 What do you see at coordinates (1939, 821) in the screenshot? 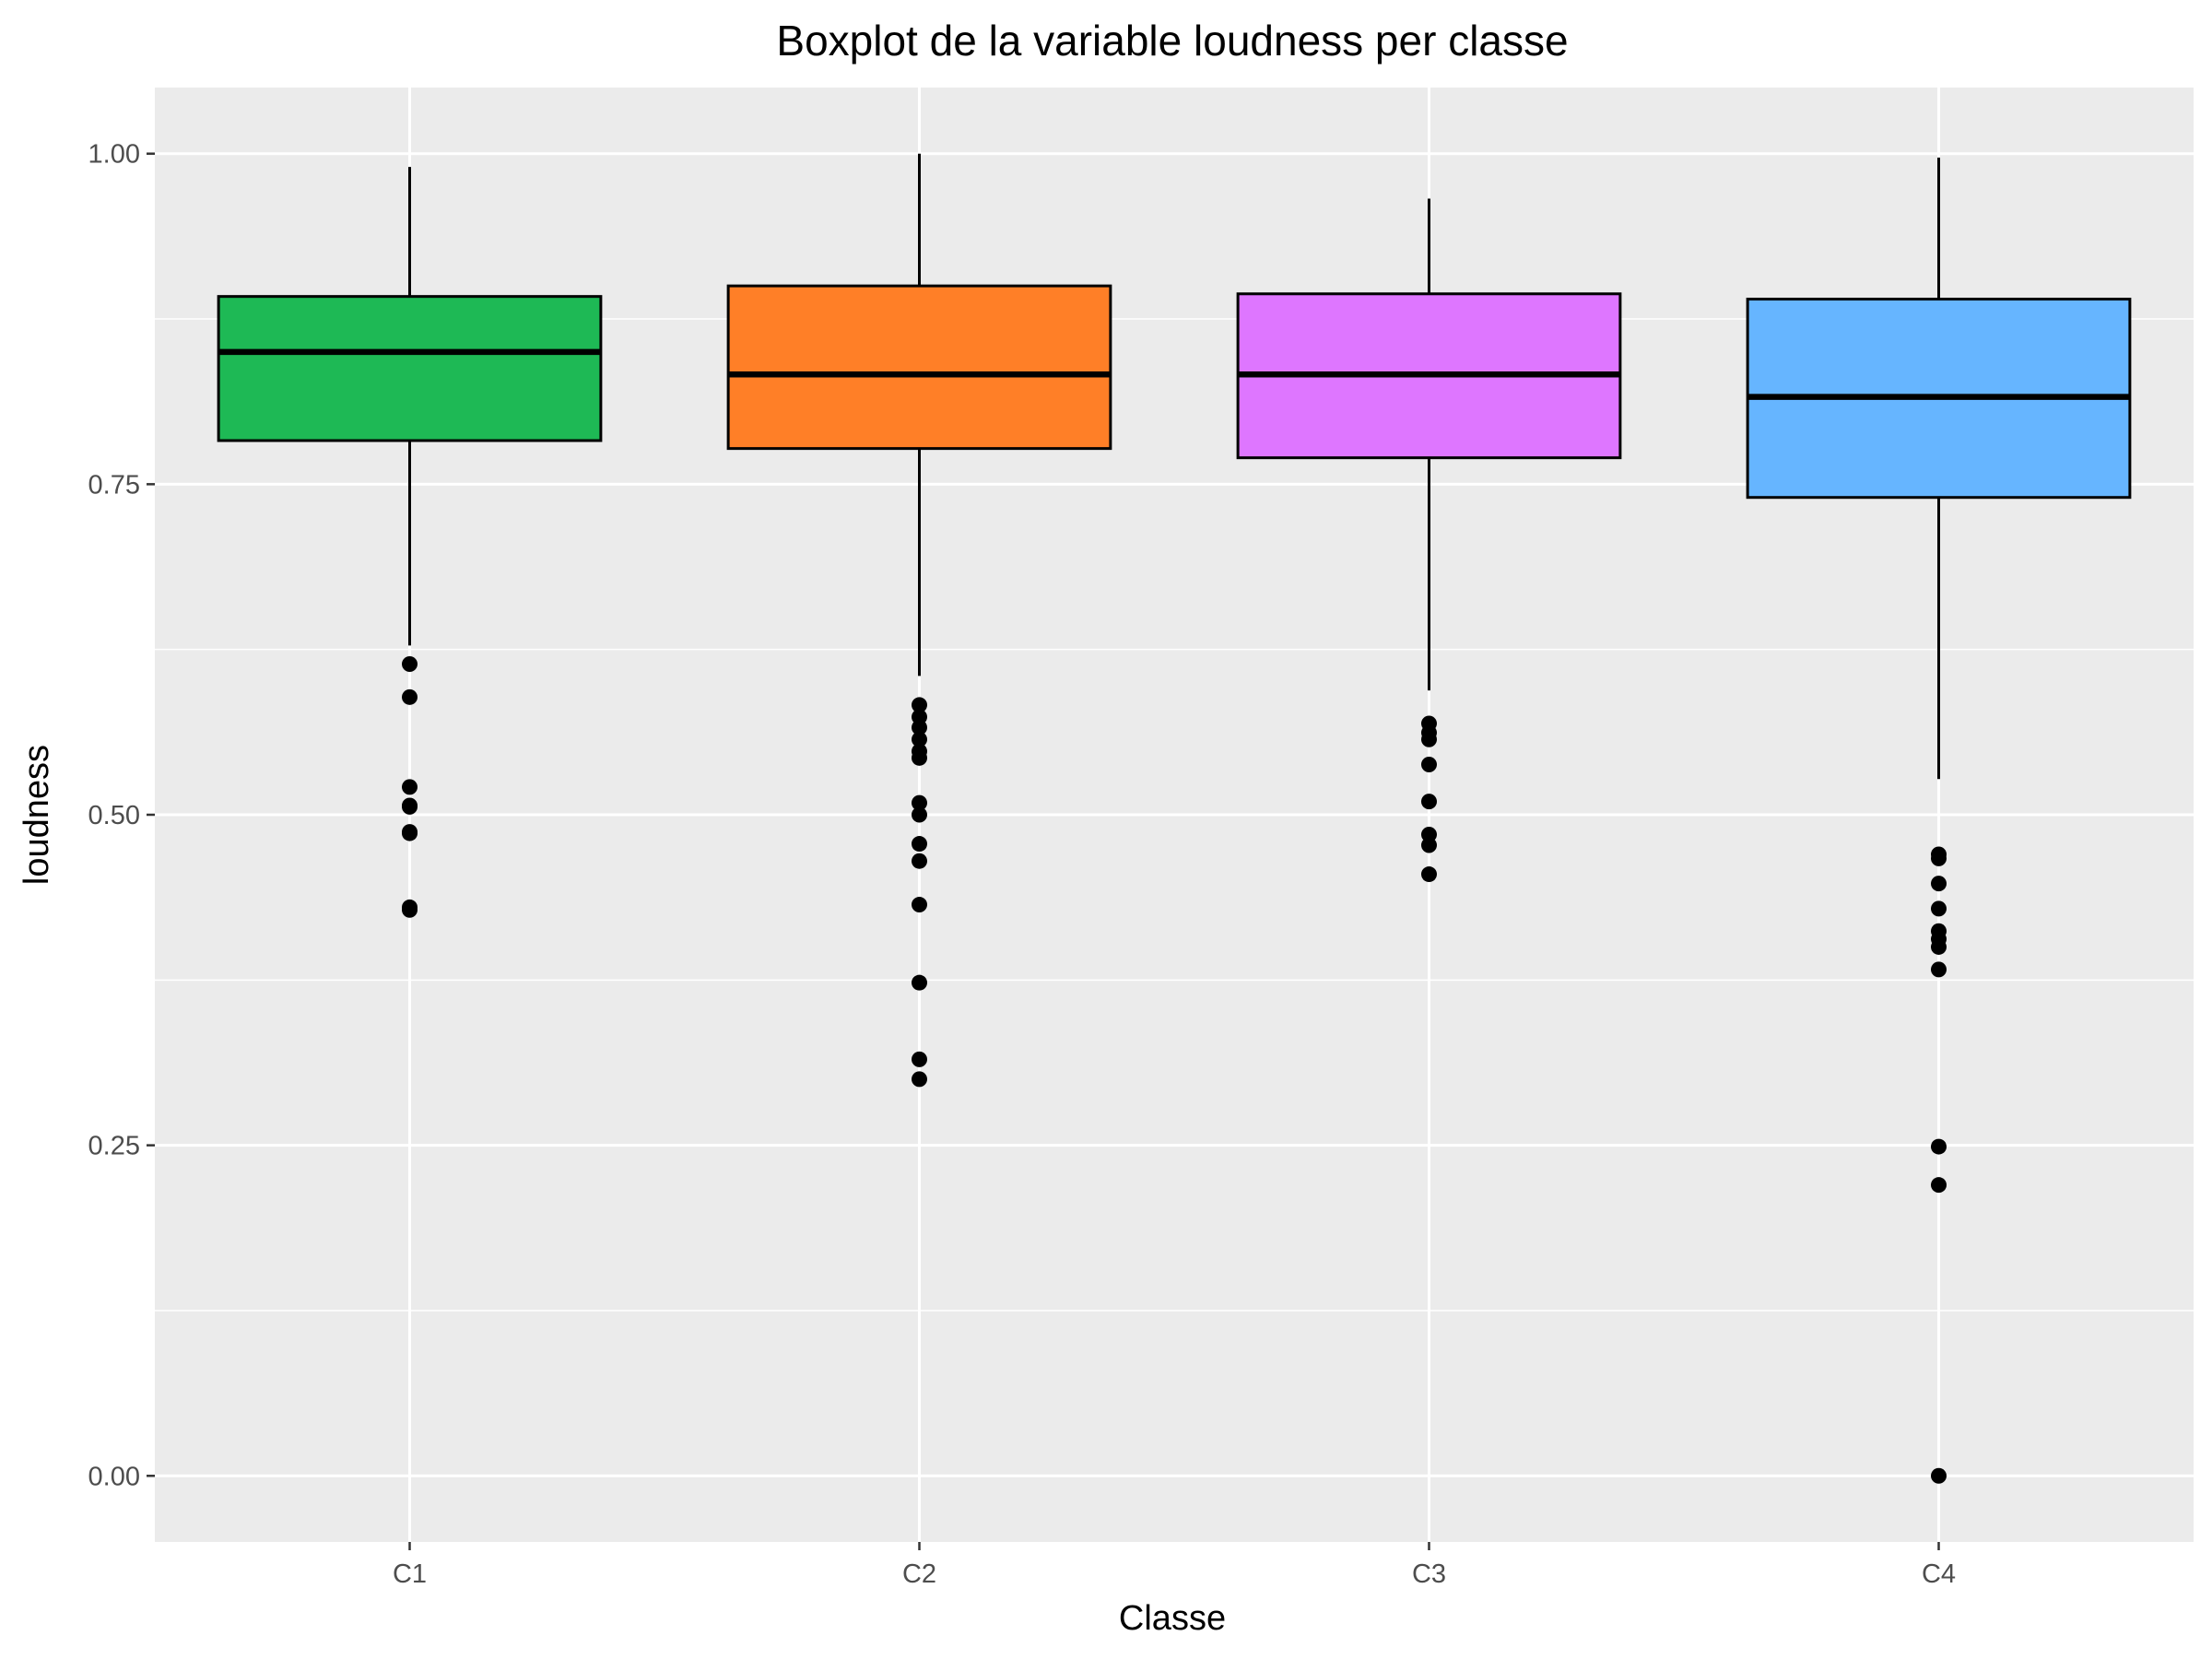
I see `box-c4` at bounding box center [1939, 821].